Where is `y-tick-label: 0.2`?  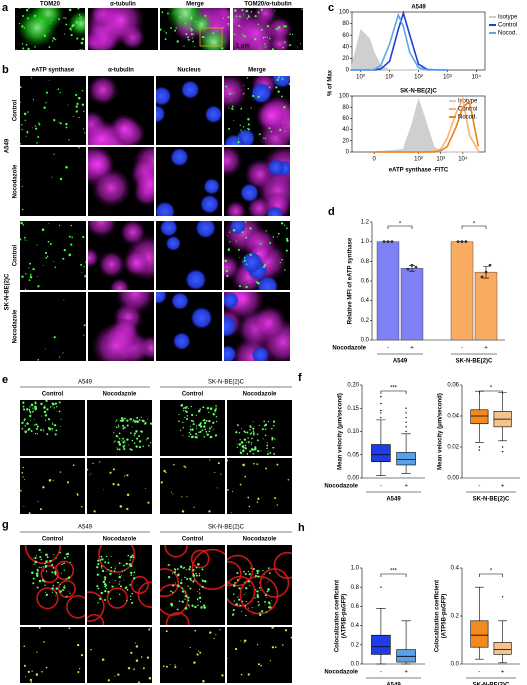 y-tick-label: 0.2 is located at coordinates (365, 321).